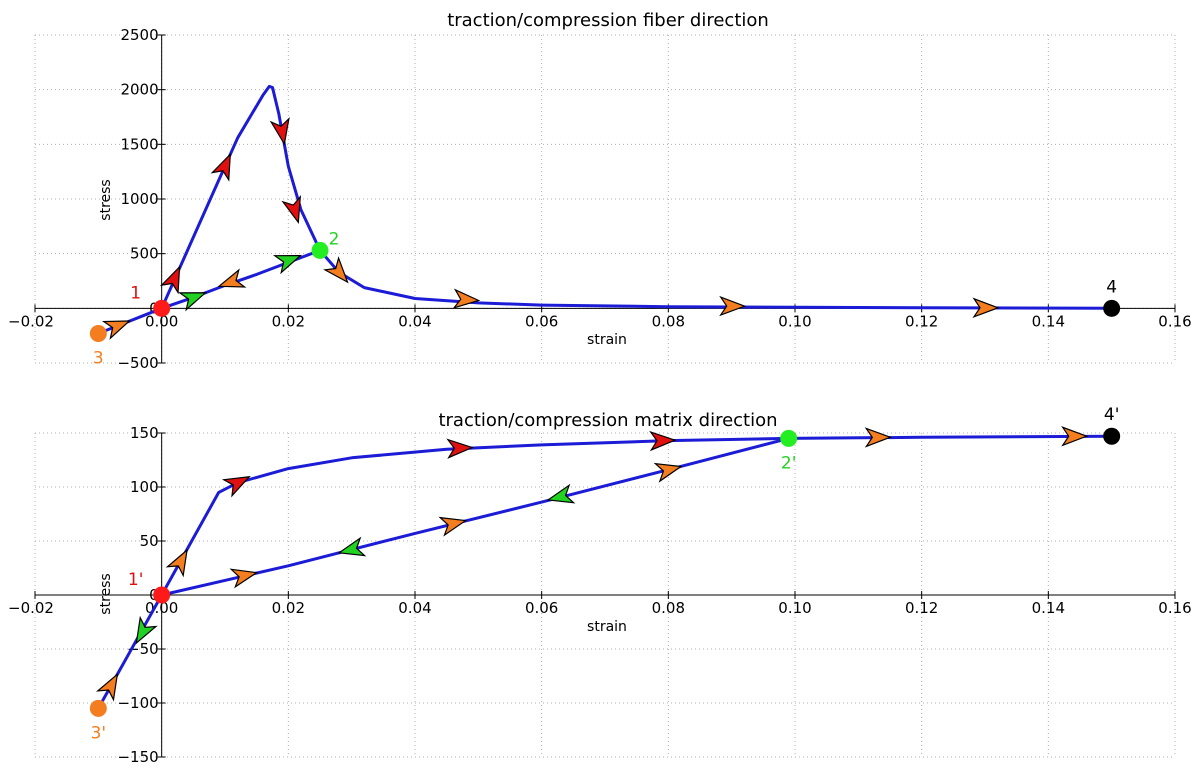  Describe the element at coordinates (137, 757) in the screenshot. I see `y-tick-label: −150` at that location.